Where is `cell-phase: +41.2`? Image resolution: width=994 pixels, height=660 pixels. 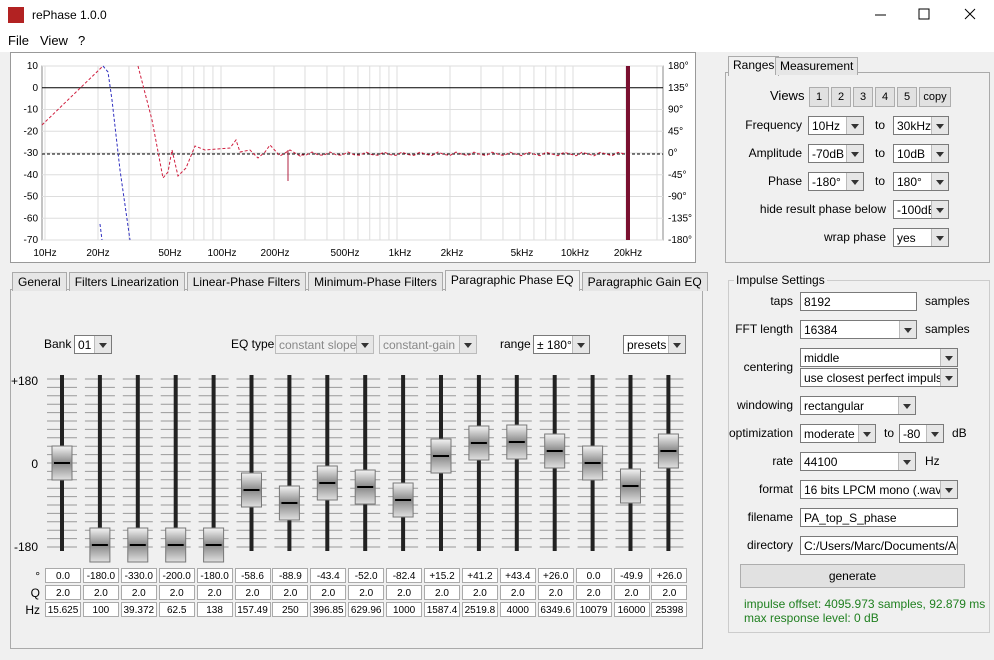
cell-phase: +41.2 is located at coordinates (479, 575).